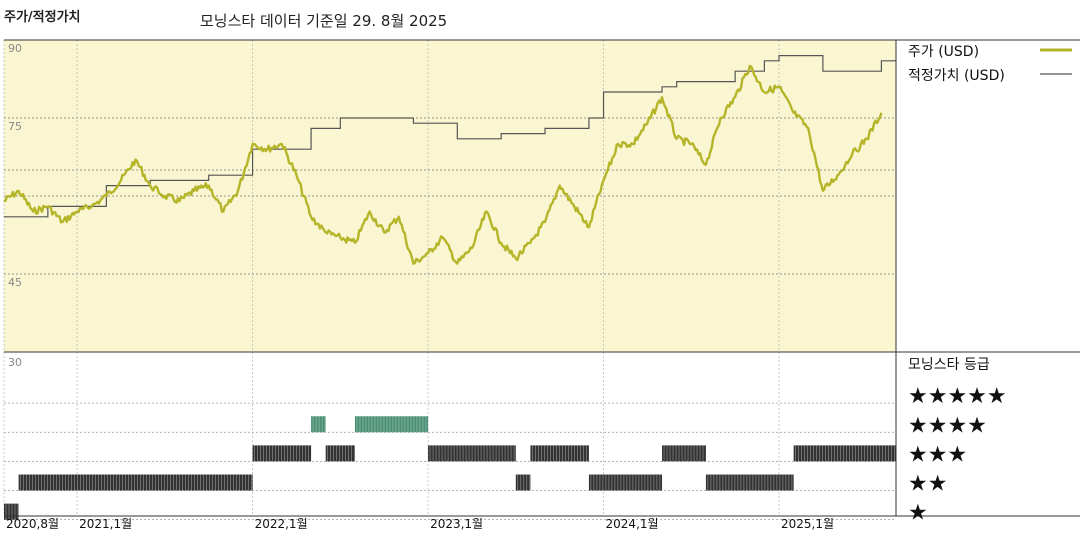 The width and height of the screenshot is (1080, 540). Describe the element at coordinates (281, 524) in the screenshot. I see `x-tick-label: 2022,1월` at that location.